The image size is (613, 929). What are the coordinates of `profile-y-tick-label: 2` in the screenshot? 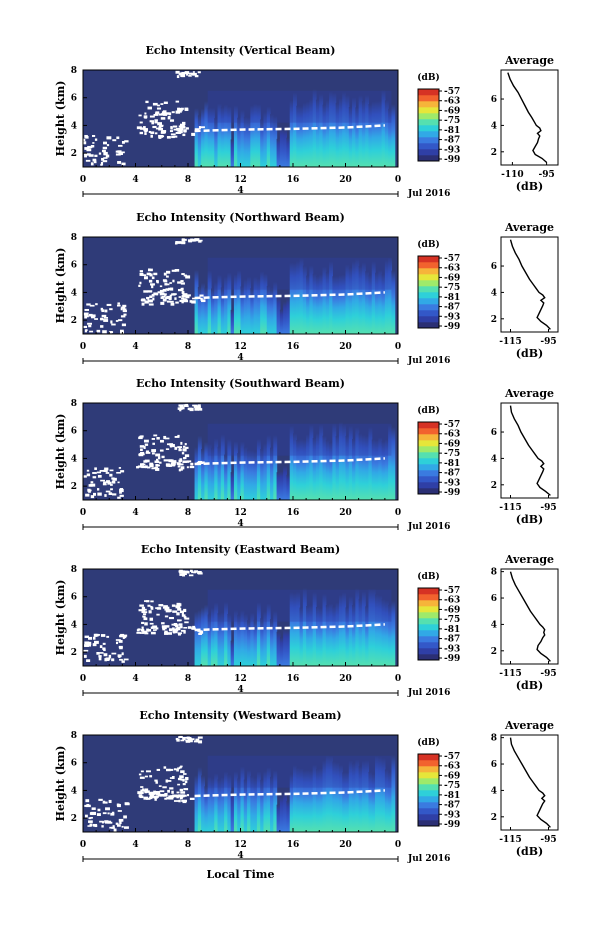 It's located at (494, 486).